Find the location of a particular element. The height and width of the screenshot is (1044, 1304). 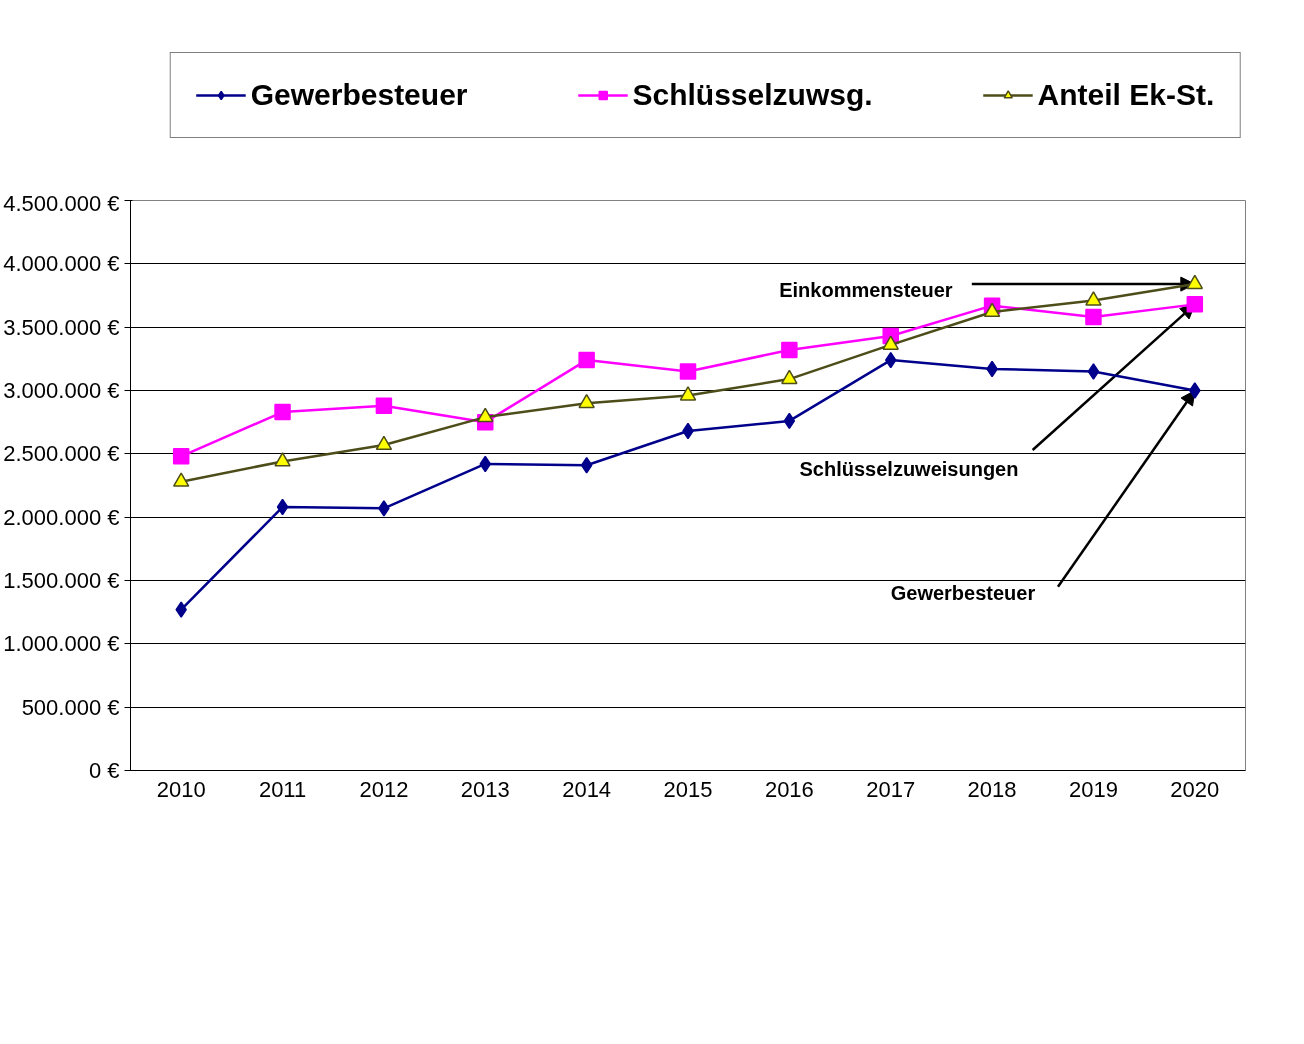

x-tick-label: 2010 is located at coordinates (181, 789).